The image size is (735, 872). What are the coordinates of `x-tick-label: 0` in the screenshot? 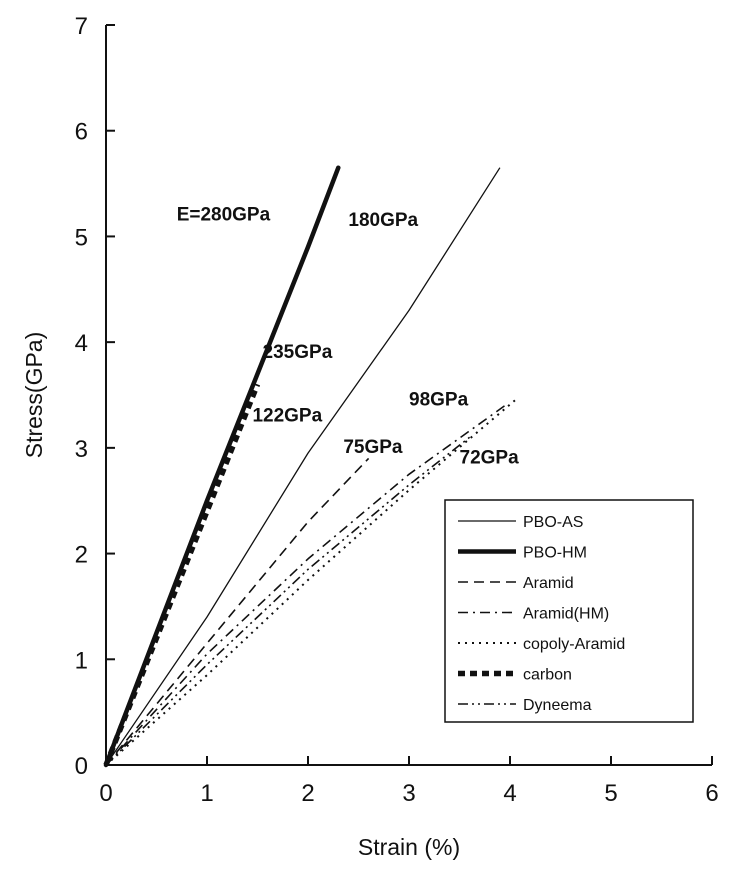 It's located at (105, 793).